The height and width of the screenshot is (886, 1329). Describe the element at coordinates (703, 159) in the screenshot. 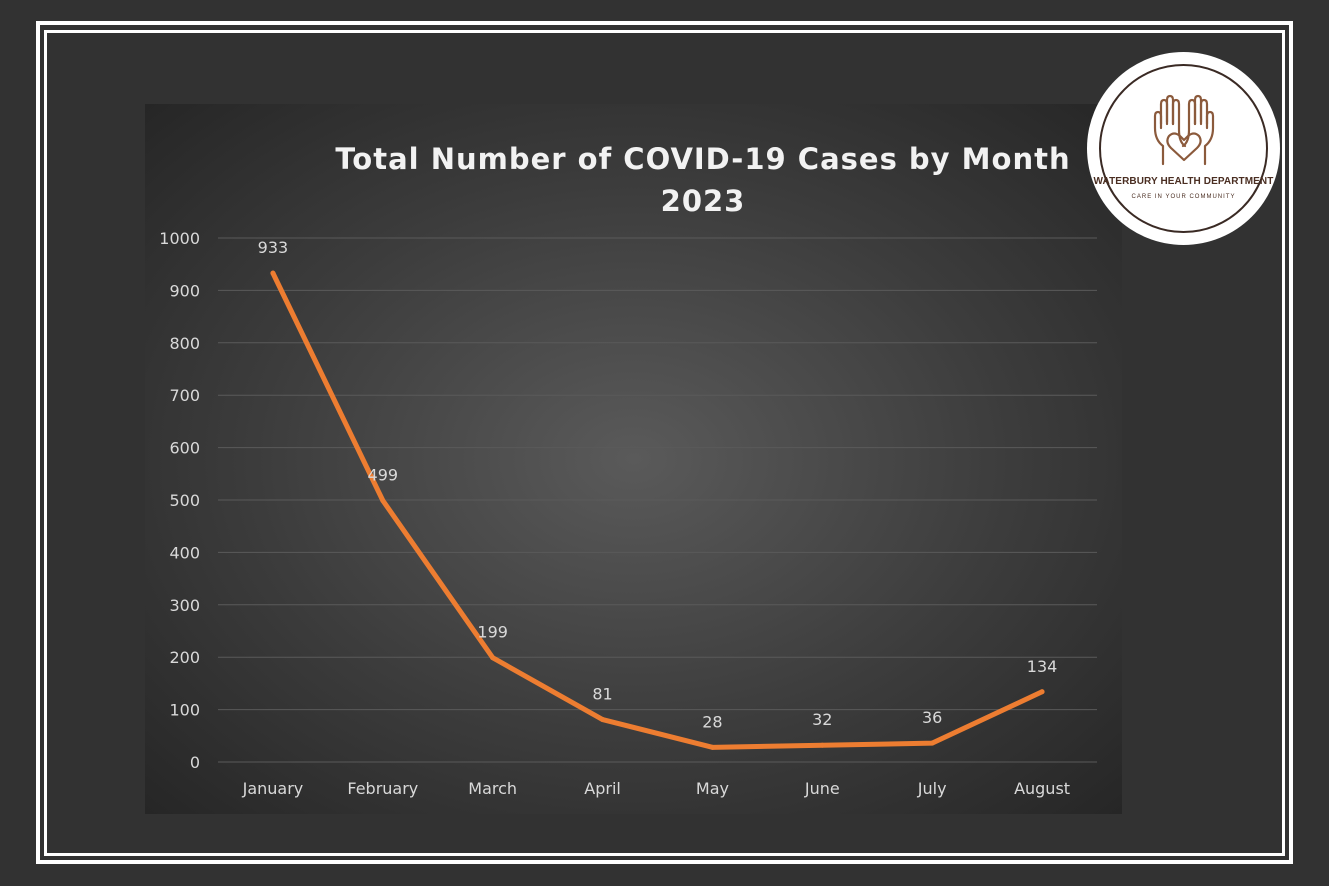

I see `chart-title-line: Total Number of COVID-19 Cases by Month` at that location.